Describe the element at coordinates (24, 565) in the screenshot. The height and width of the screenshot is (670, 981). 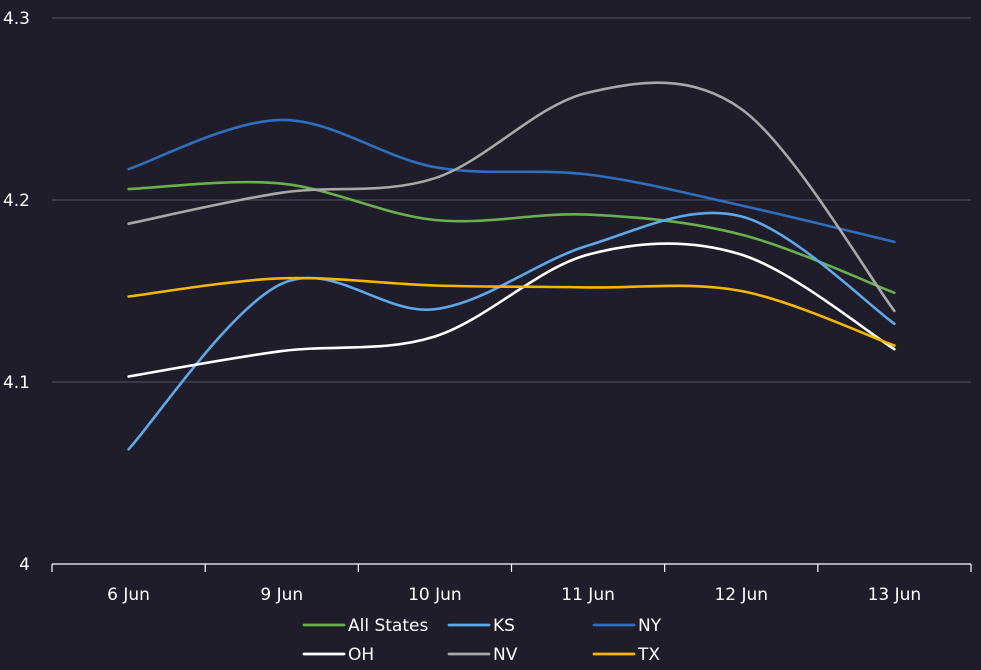
I see `y-tick-label: 4` at that location.